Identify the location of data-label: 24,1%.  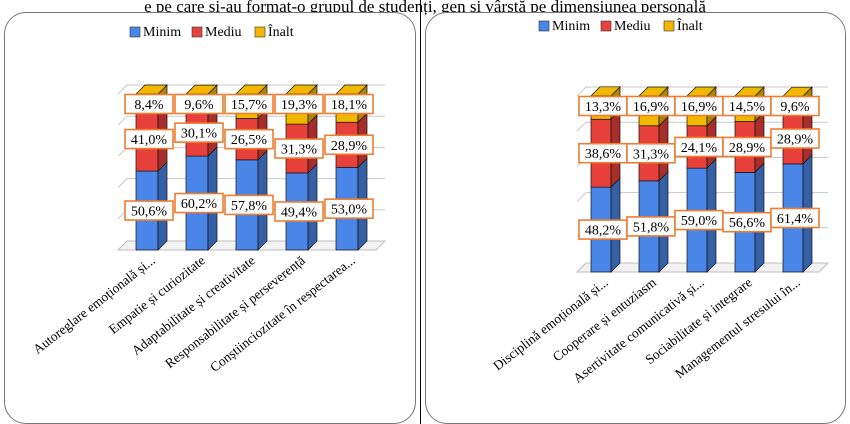
(699, 147).